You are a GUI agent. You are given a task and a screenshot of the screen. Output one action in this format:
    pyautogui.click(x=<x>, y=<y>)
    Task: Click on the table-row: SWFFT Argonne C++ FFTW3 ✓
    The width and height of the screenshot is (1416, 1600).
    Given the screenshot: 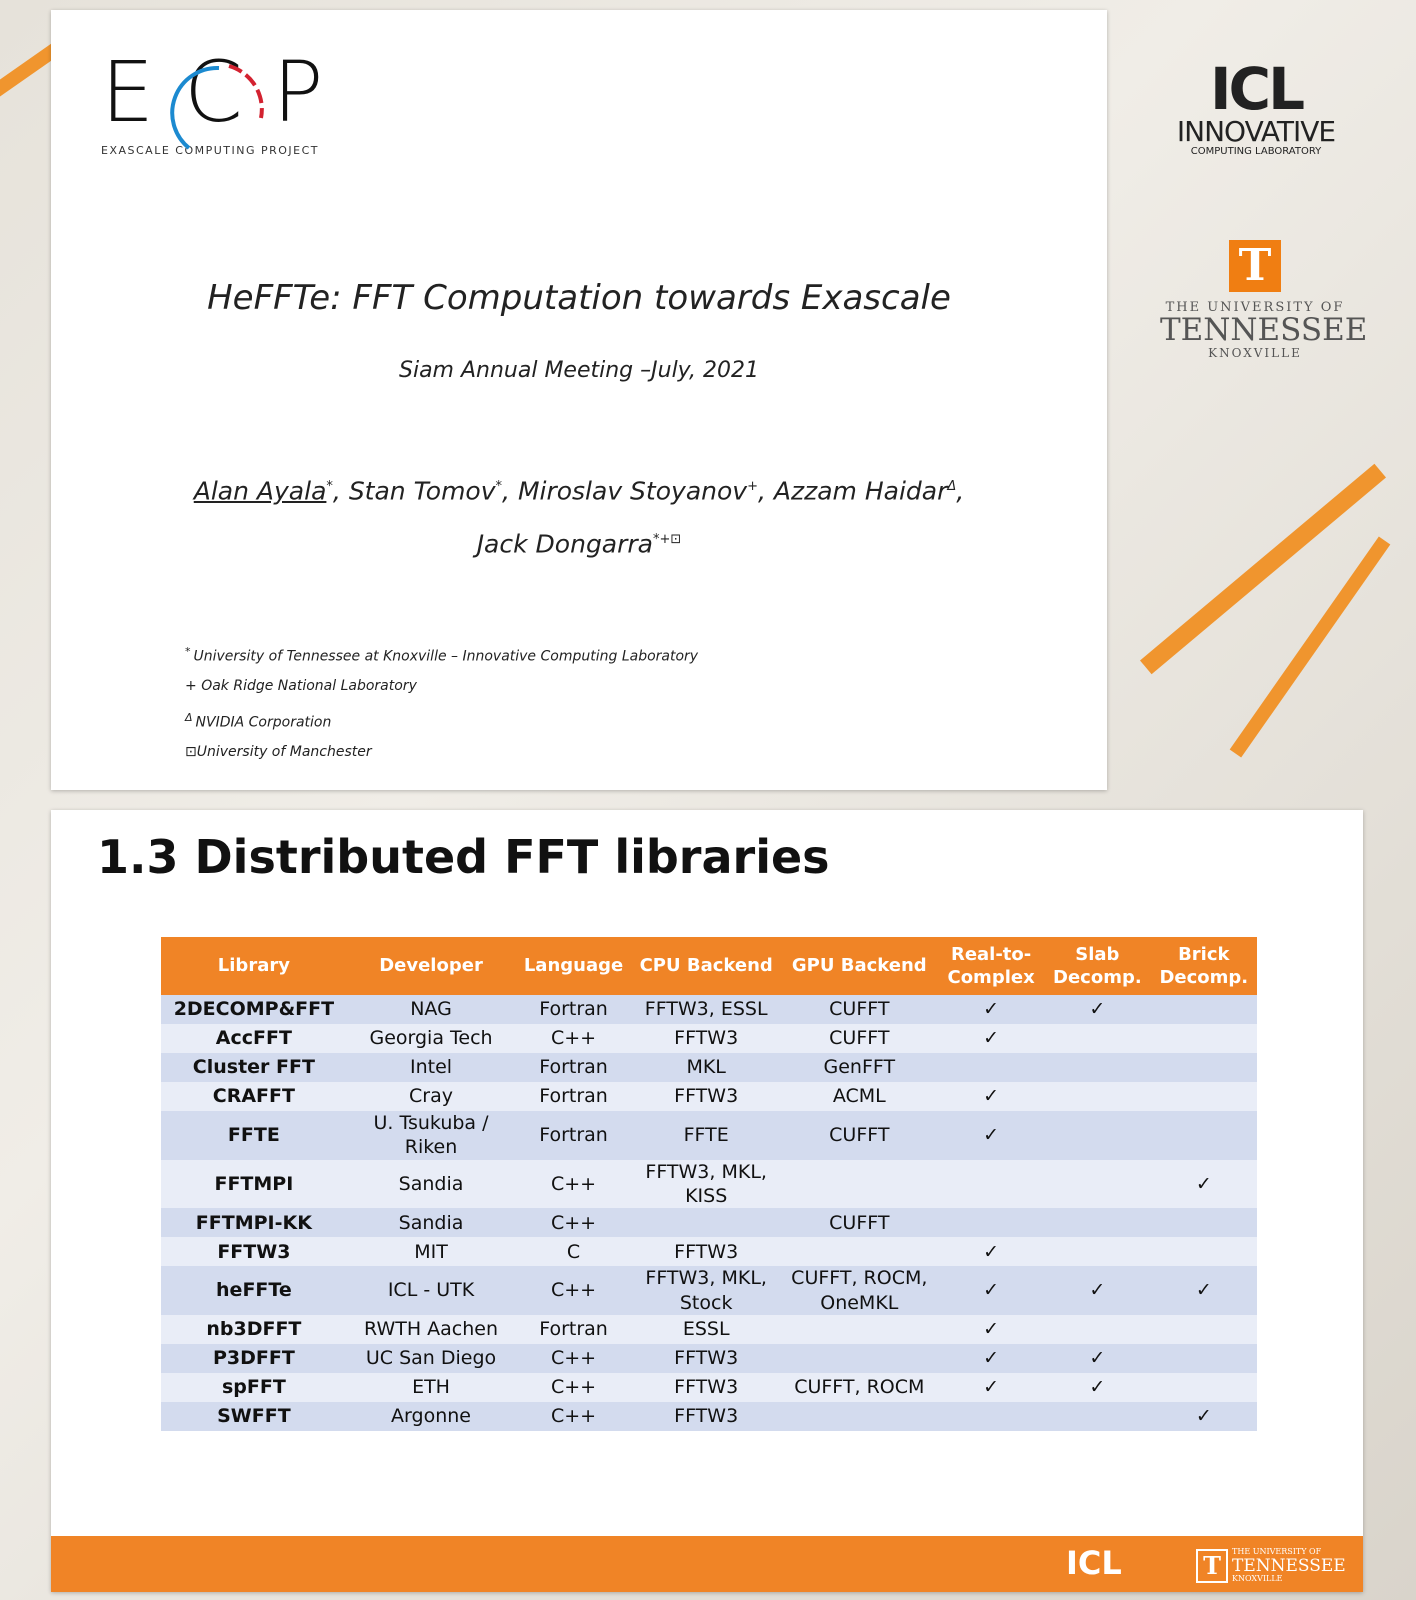 What is the action you would take?
    pyautogui.click(x=709, y=1416)
    